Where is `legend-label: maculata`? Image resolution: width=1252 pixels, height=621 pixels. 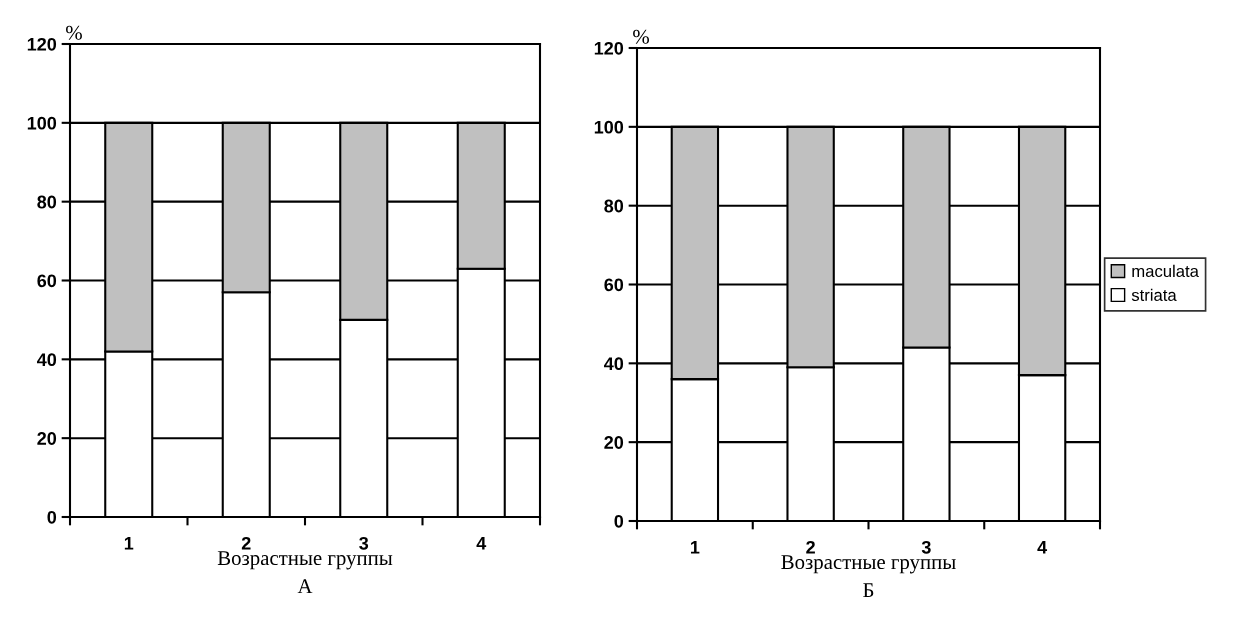
legend-label: maculata is located at coordinates (1165, 271).